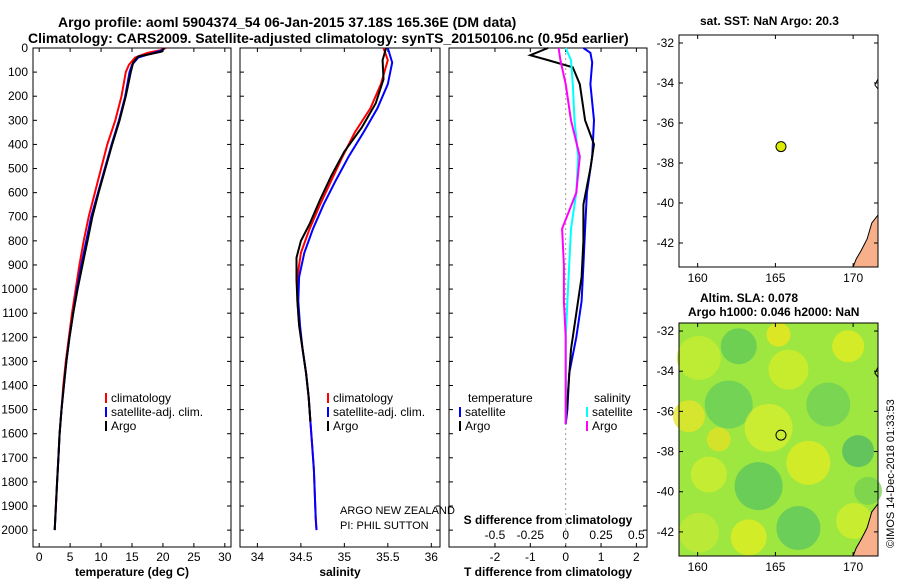 The width and height of the screenshot is (900, 580). What do you see at coordinates (612, 412) in the screenshot?
I see `legend-item-label: satellite` at bounding box center [612, 412].